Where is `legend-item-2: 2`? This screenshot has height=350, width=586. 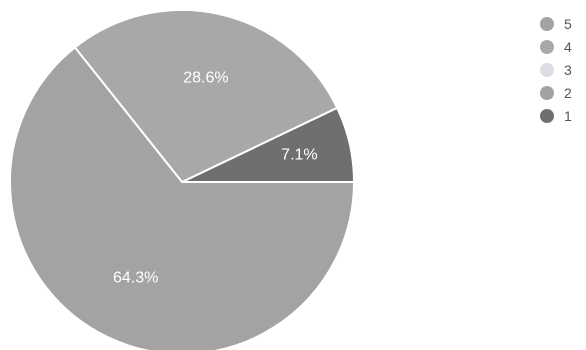
legend-item-2: 2 is located at coordinates (556, 92).